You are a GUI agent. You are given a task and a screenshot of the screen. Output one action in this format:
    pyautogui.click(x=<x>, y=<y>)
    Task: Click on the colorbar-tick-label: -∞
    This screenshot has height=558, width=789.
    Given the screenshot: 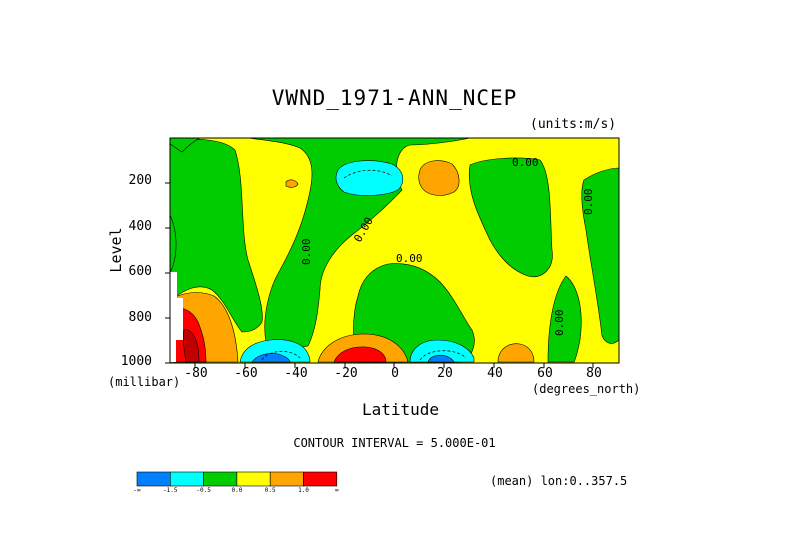 What is the action you would take?
    pyautogui.click(x=137, y=490)
    